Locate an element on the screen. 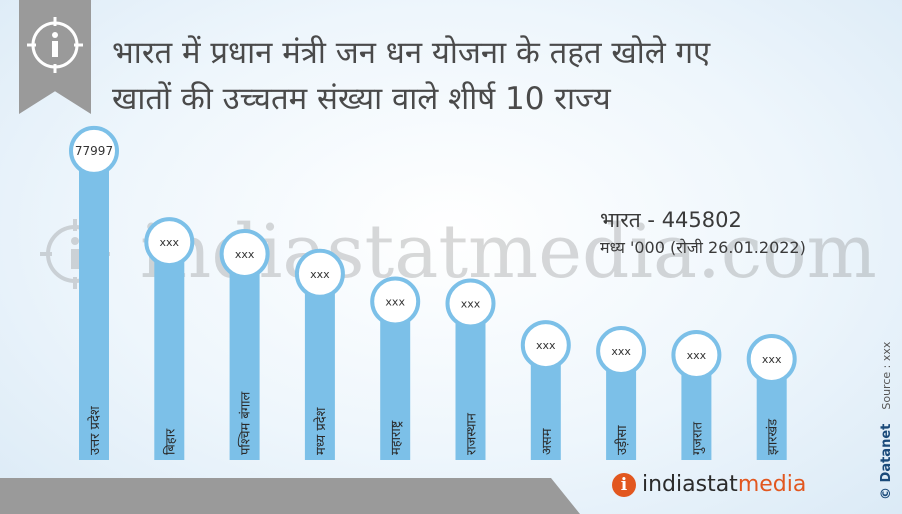  footer-bar is located at coordinates (451, 491).